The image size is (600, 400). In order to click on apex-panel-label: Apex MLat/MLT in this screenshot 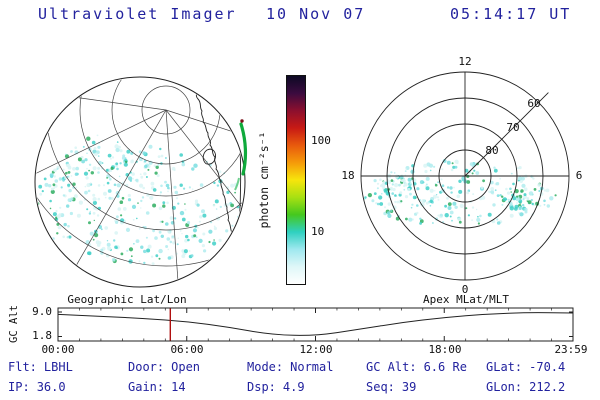, I will do `click(466, 299)`.